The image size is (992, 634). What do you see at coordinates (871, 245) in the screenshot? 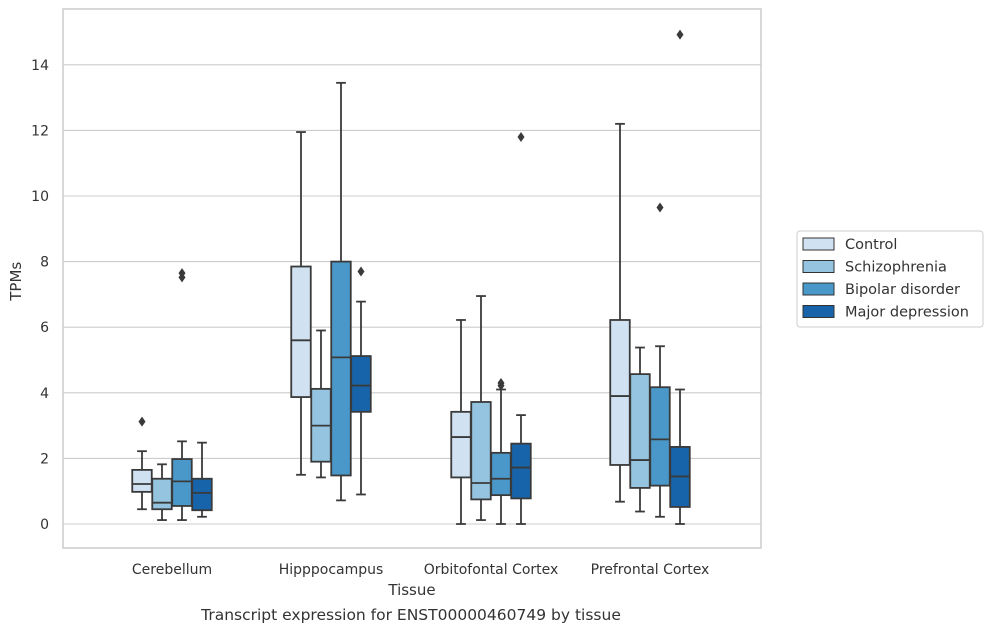
I see `legend-label: Control` at bounding box center [871, 245].